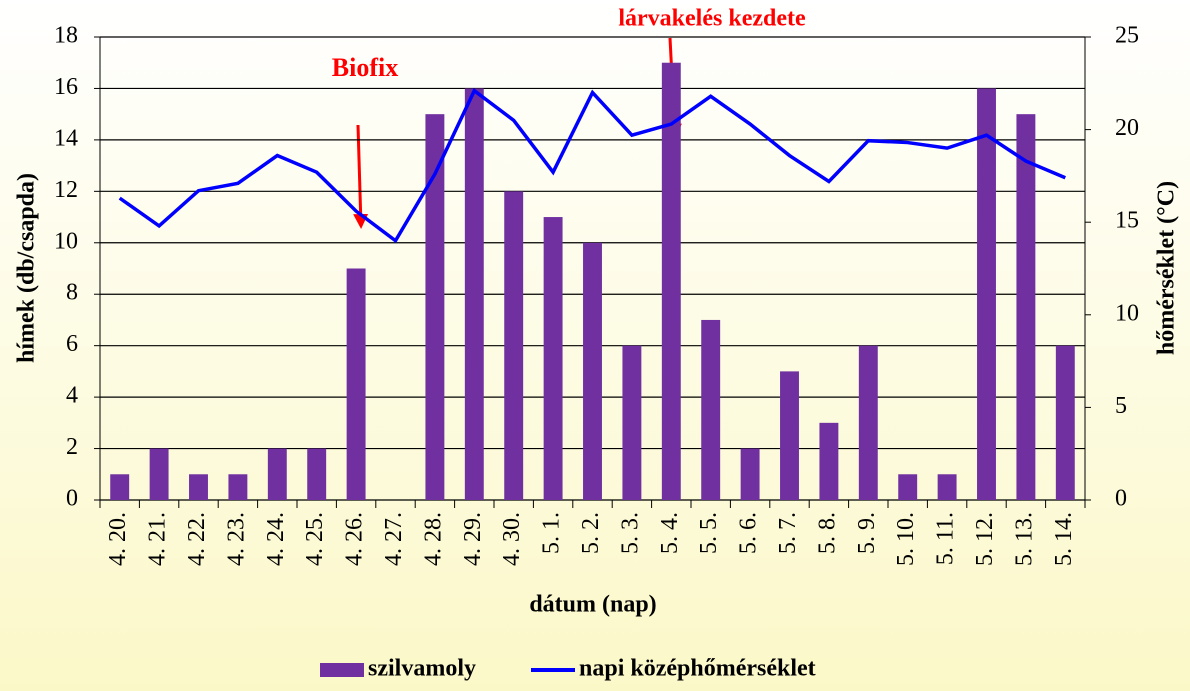  I want to click on legend-label: szilvamoly, so click(422, 669).